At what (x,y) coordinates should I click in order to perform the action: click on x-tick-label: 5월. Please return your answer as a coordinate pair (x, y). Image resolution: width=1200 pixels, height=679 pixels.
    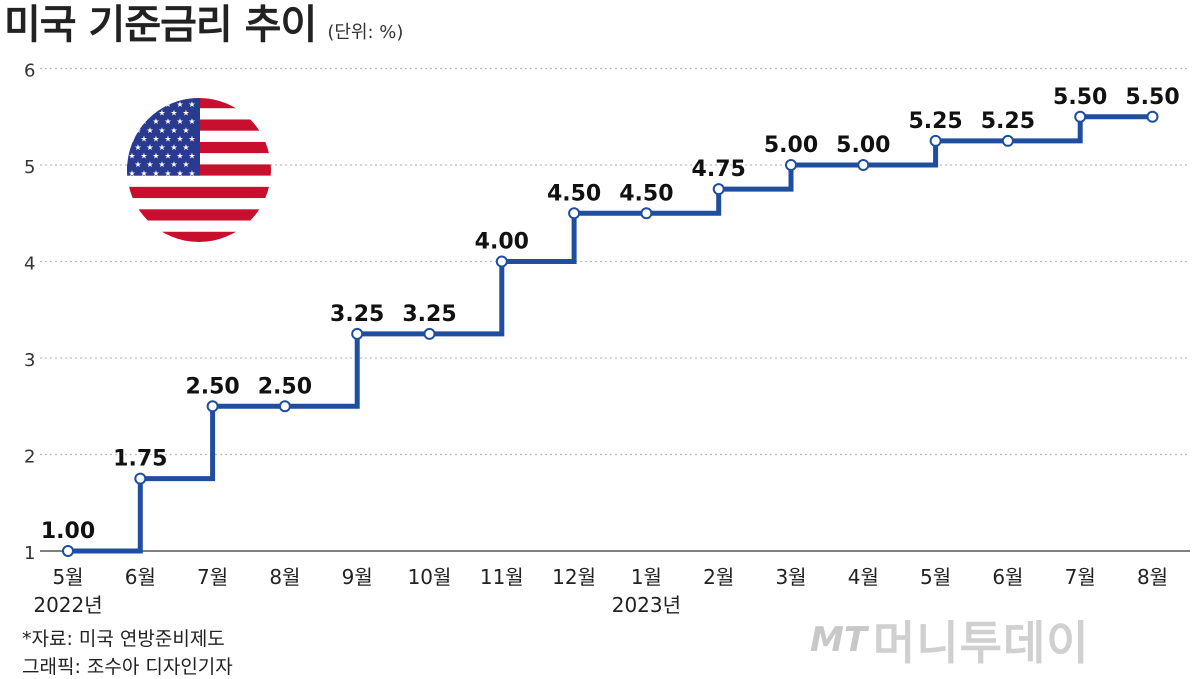
    Looking at the image, I should click on (67, 577).